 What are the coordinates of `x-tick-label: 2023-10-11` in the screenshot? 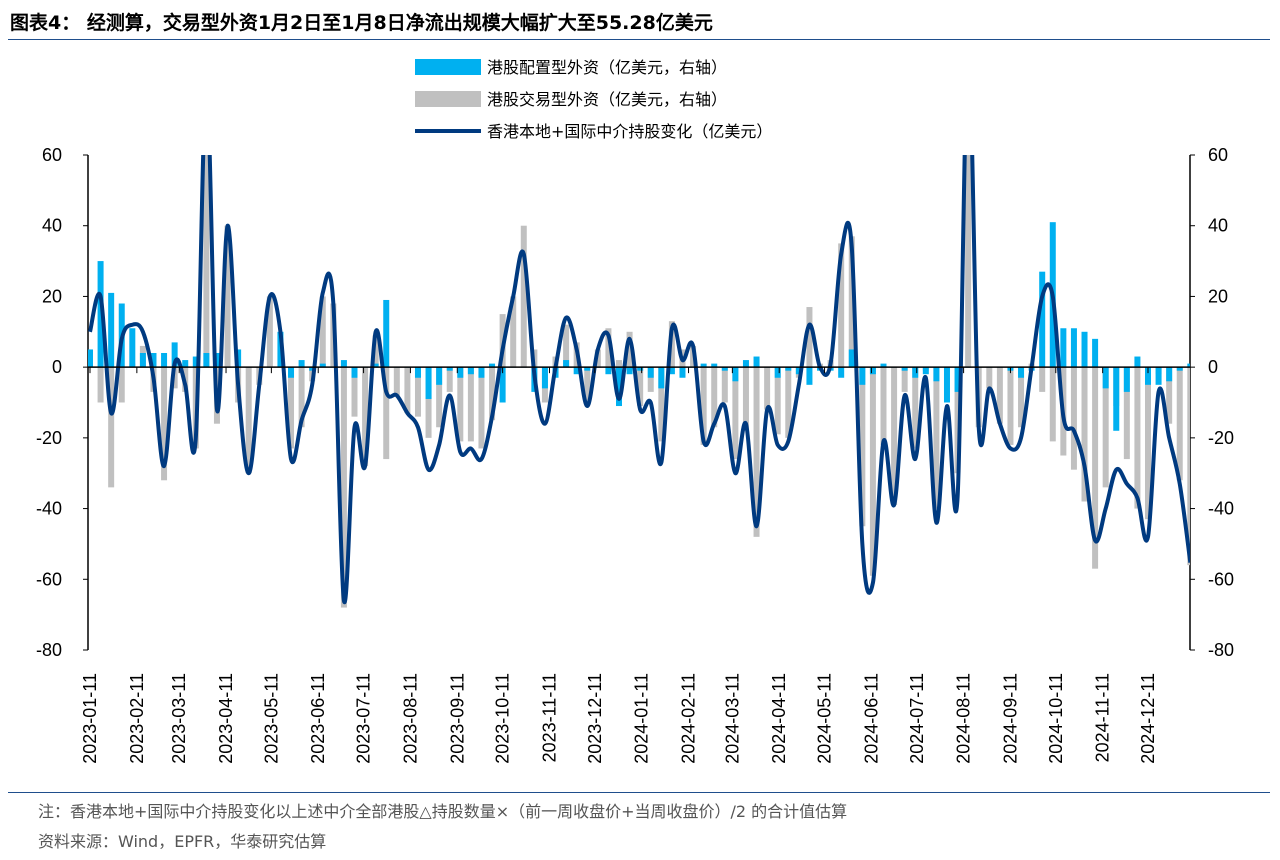 It's located at (503, 718).